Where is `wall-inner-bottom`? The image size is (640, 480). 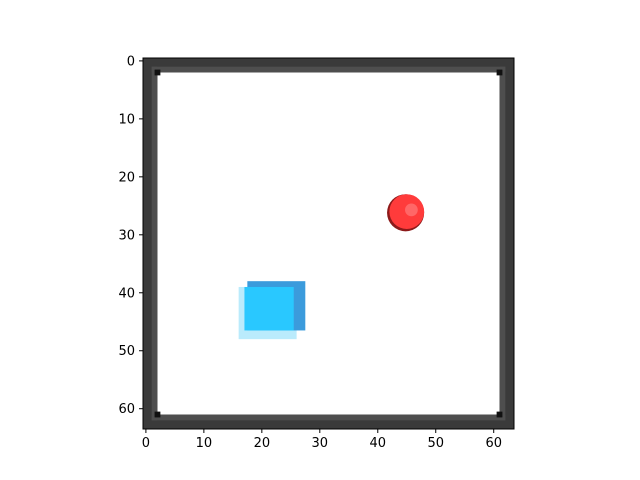 wall-inner-bottom is located at coordinates (328, 417).